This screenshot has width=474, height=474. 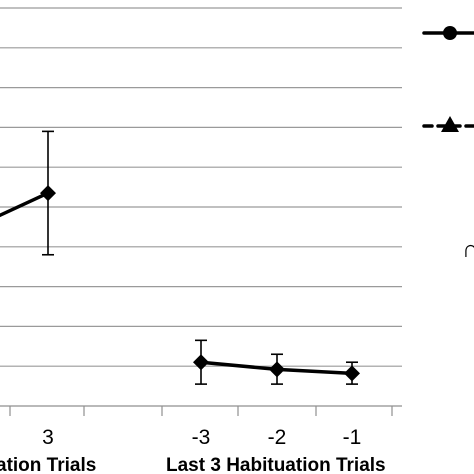 What do you see at coordinates (450, 124) in the screenshot?
I see `triangle-marker-icon` at bounding box center [450, 124].